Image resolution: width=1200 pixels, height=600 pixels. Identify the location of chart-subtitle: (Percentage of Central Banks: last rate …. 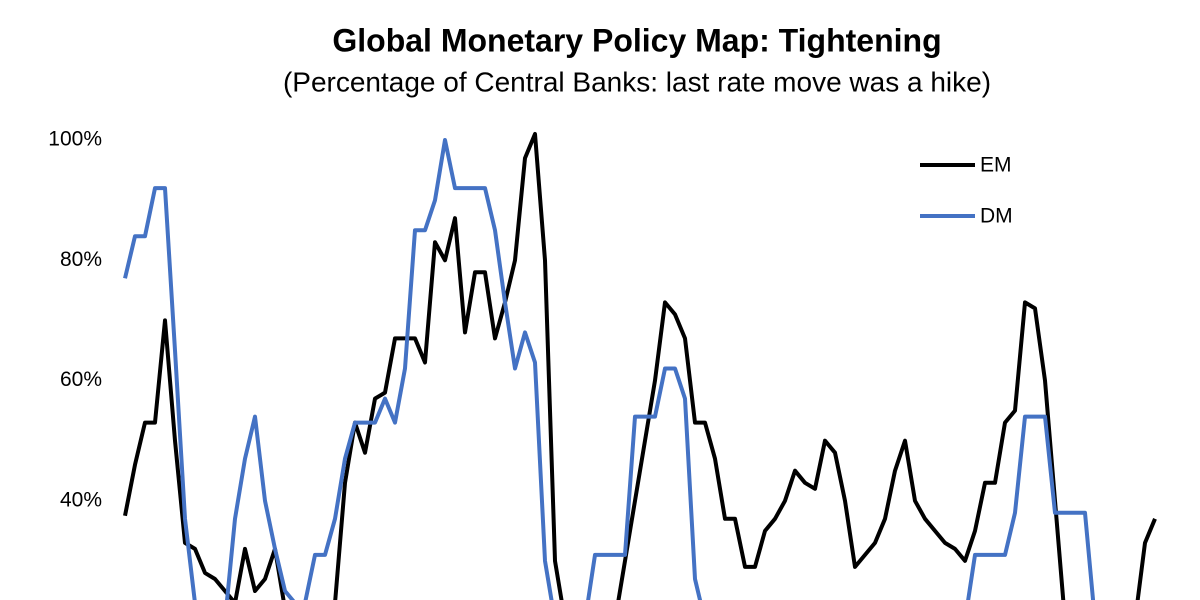
(637, 81).